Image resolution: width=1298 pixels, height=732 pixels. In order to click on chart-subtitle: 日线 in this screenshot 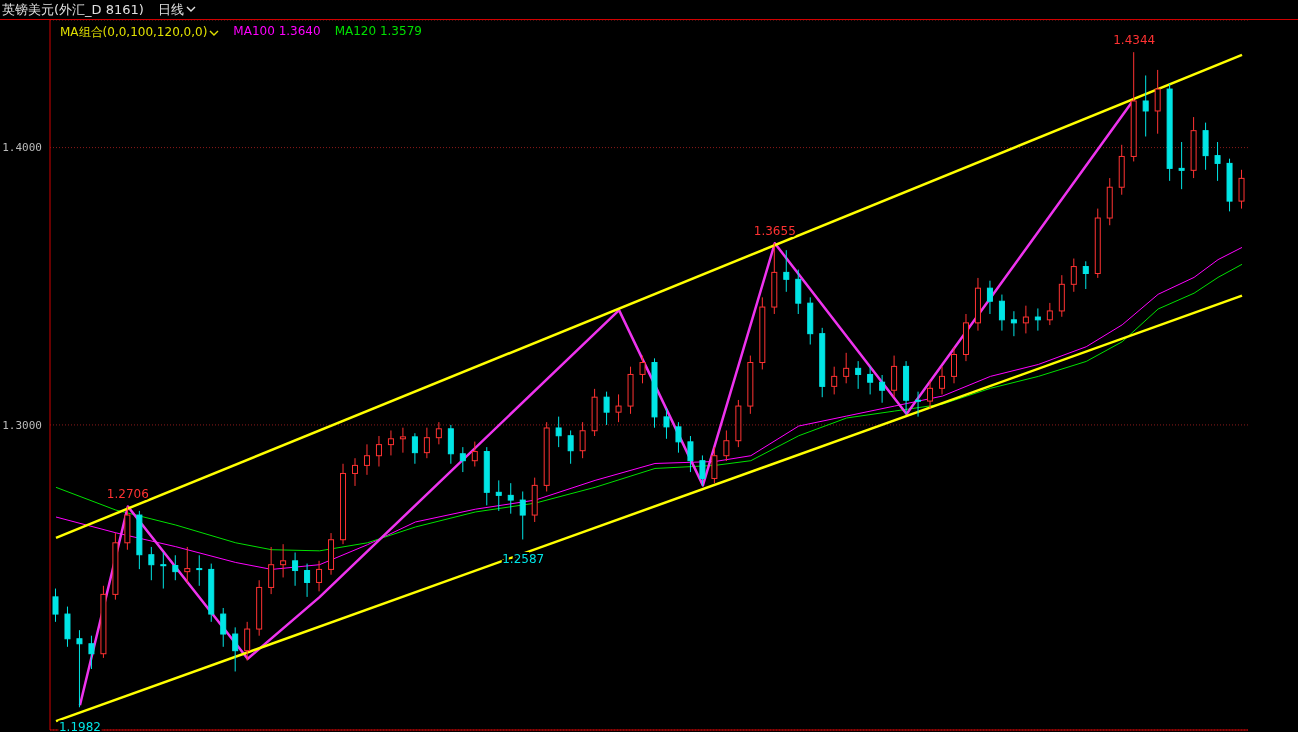, I will do `click(171, 9)`.